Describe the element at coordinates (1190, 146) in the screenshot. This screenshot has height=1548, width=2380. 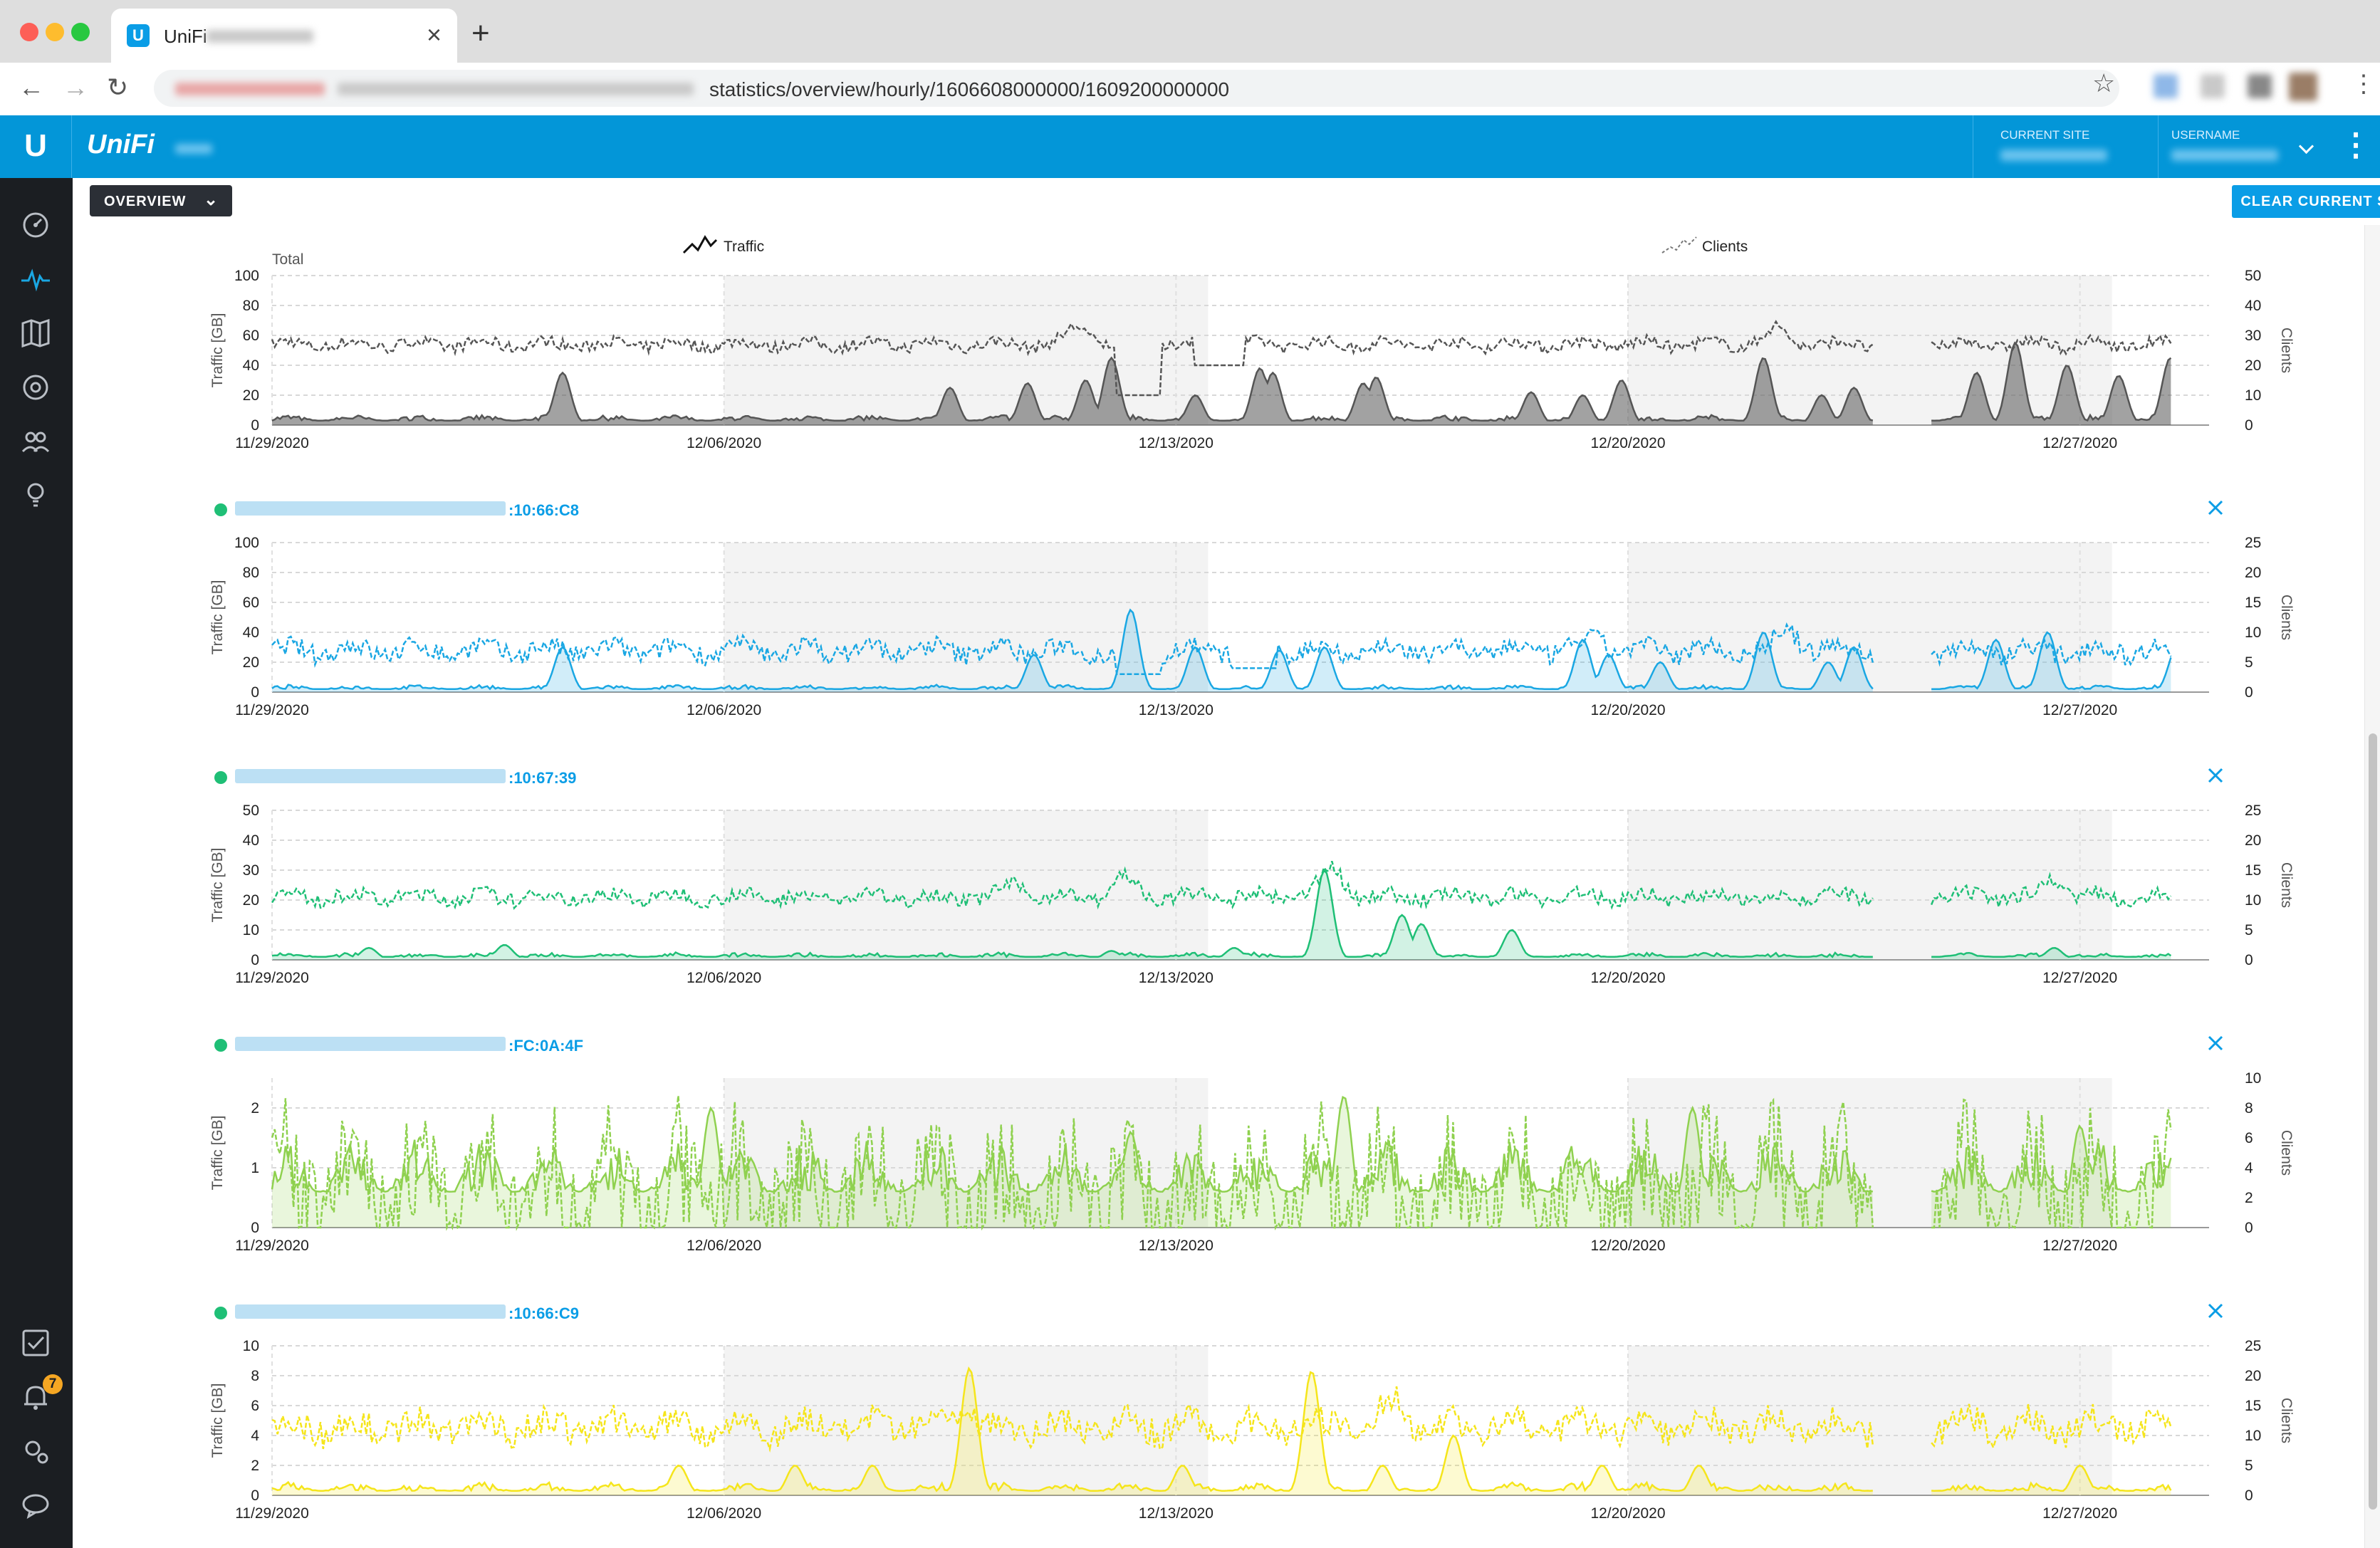
I see `app-header: U UniFi CURRENT SITE USERNAME ⋮` at that location.